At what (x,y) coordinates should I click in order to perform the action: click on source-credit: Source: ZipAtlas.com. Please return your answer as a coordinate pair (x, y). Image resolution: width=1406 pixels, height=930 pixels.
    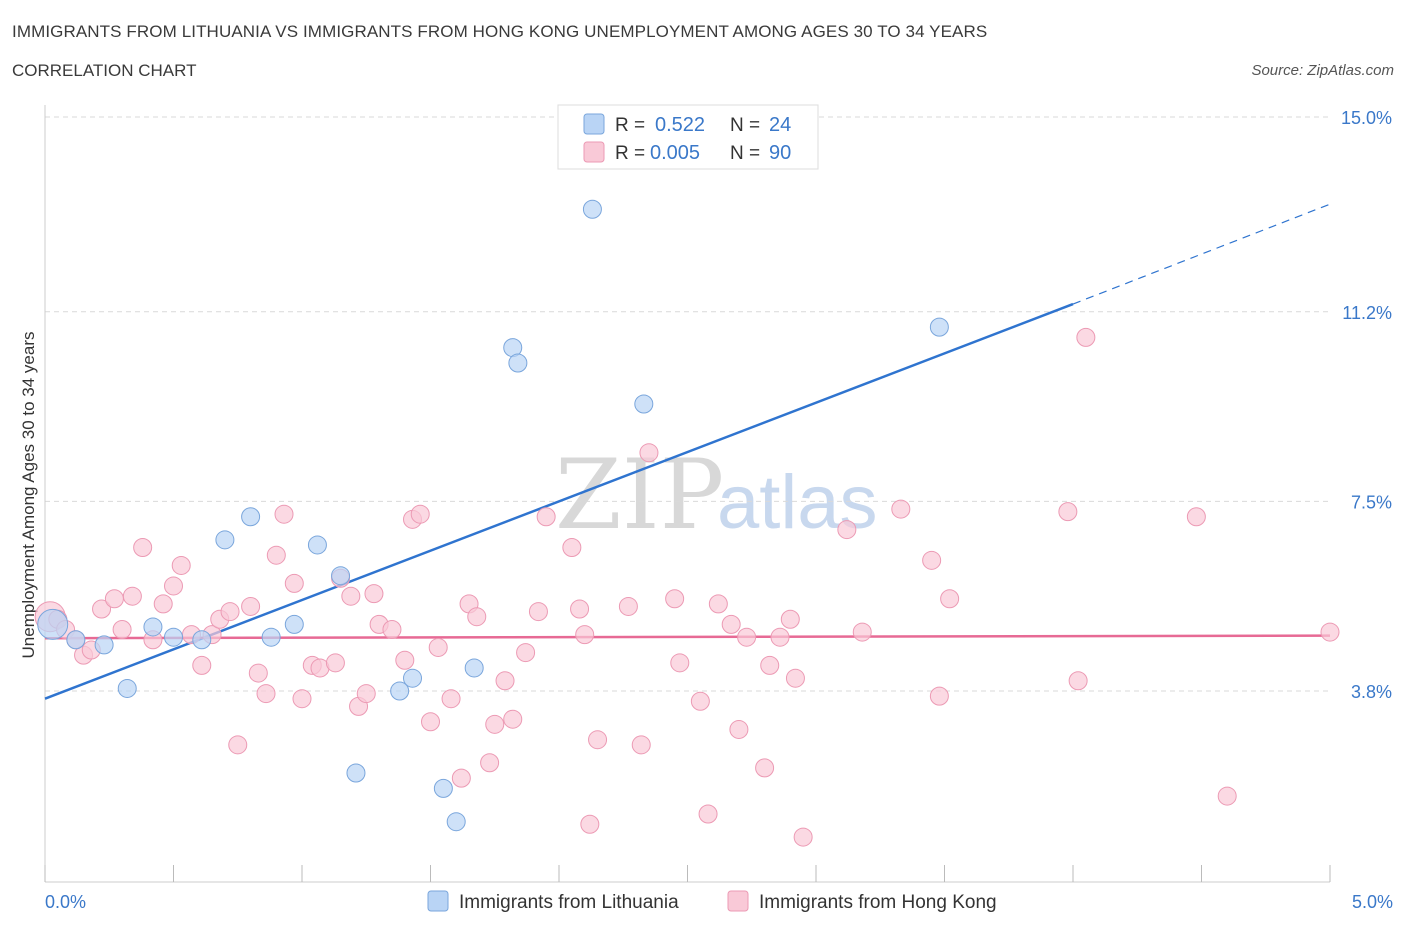
    Looking at the image, I should click on (1322, 70).